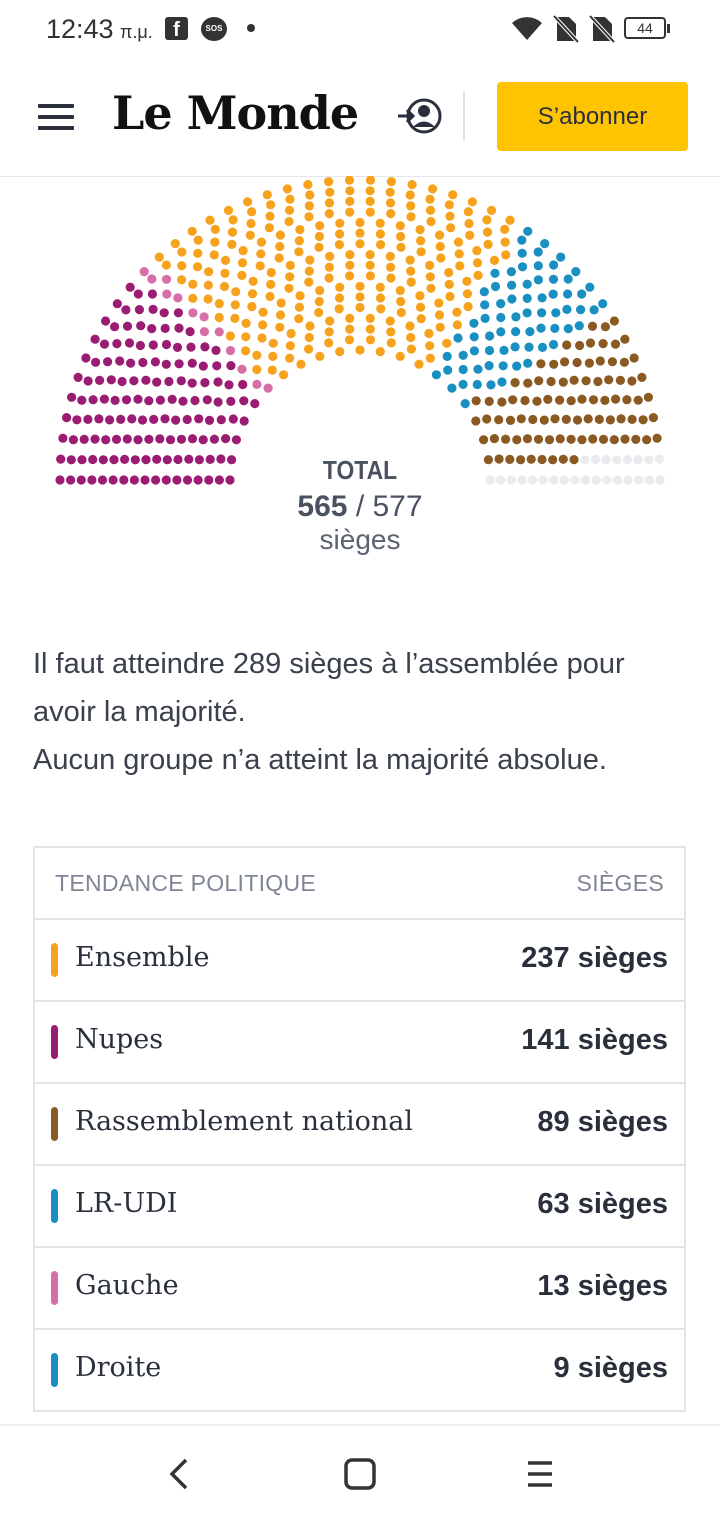 Image resolution: width=720 pixels, height=1522 pixels. What do you see at coordinates (360, 1474) in the screenshot?
I see `home-icon` at bounding box center [360, 1474].